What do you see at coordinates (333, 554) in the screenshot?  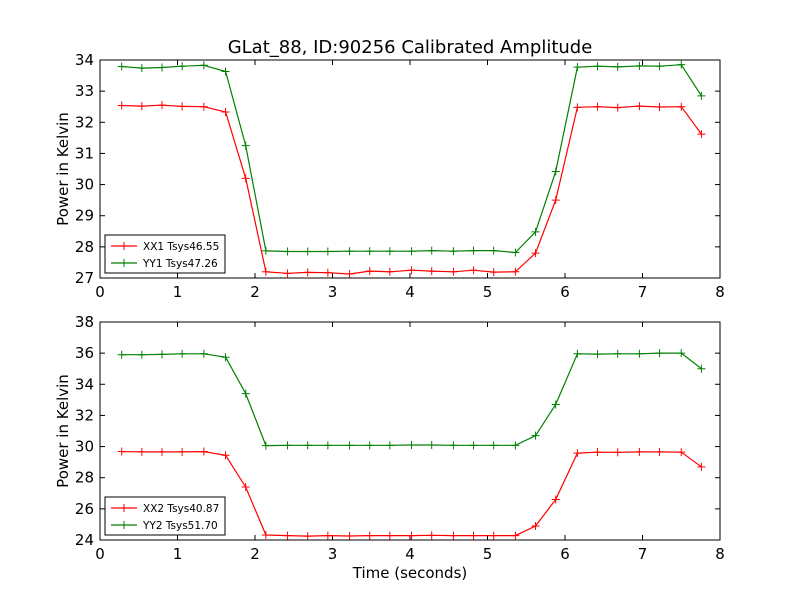 I see `x-tick-label: 3` at bounding box center [333, 554].